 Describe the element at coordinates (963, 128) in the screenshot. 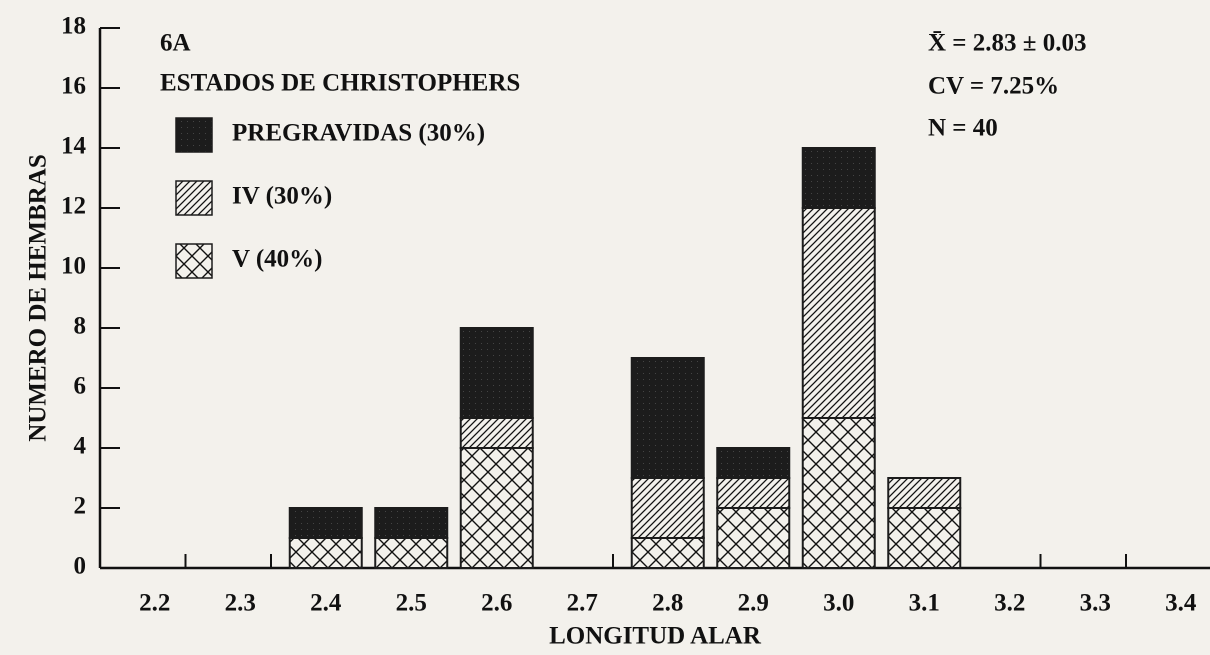

I see `annotation: N = 40` at that location.